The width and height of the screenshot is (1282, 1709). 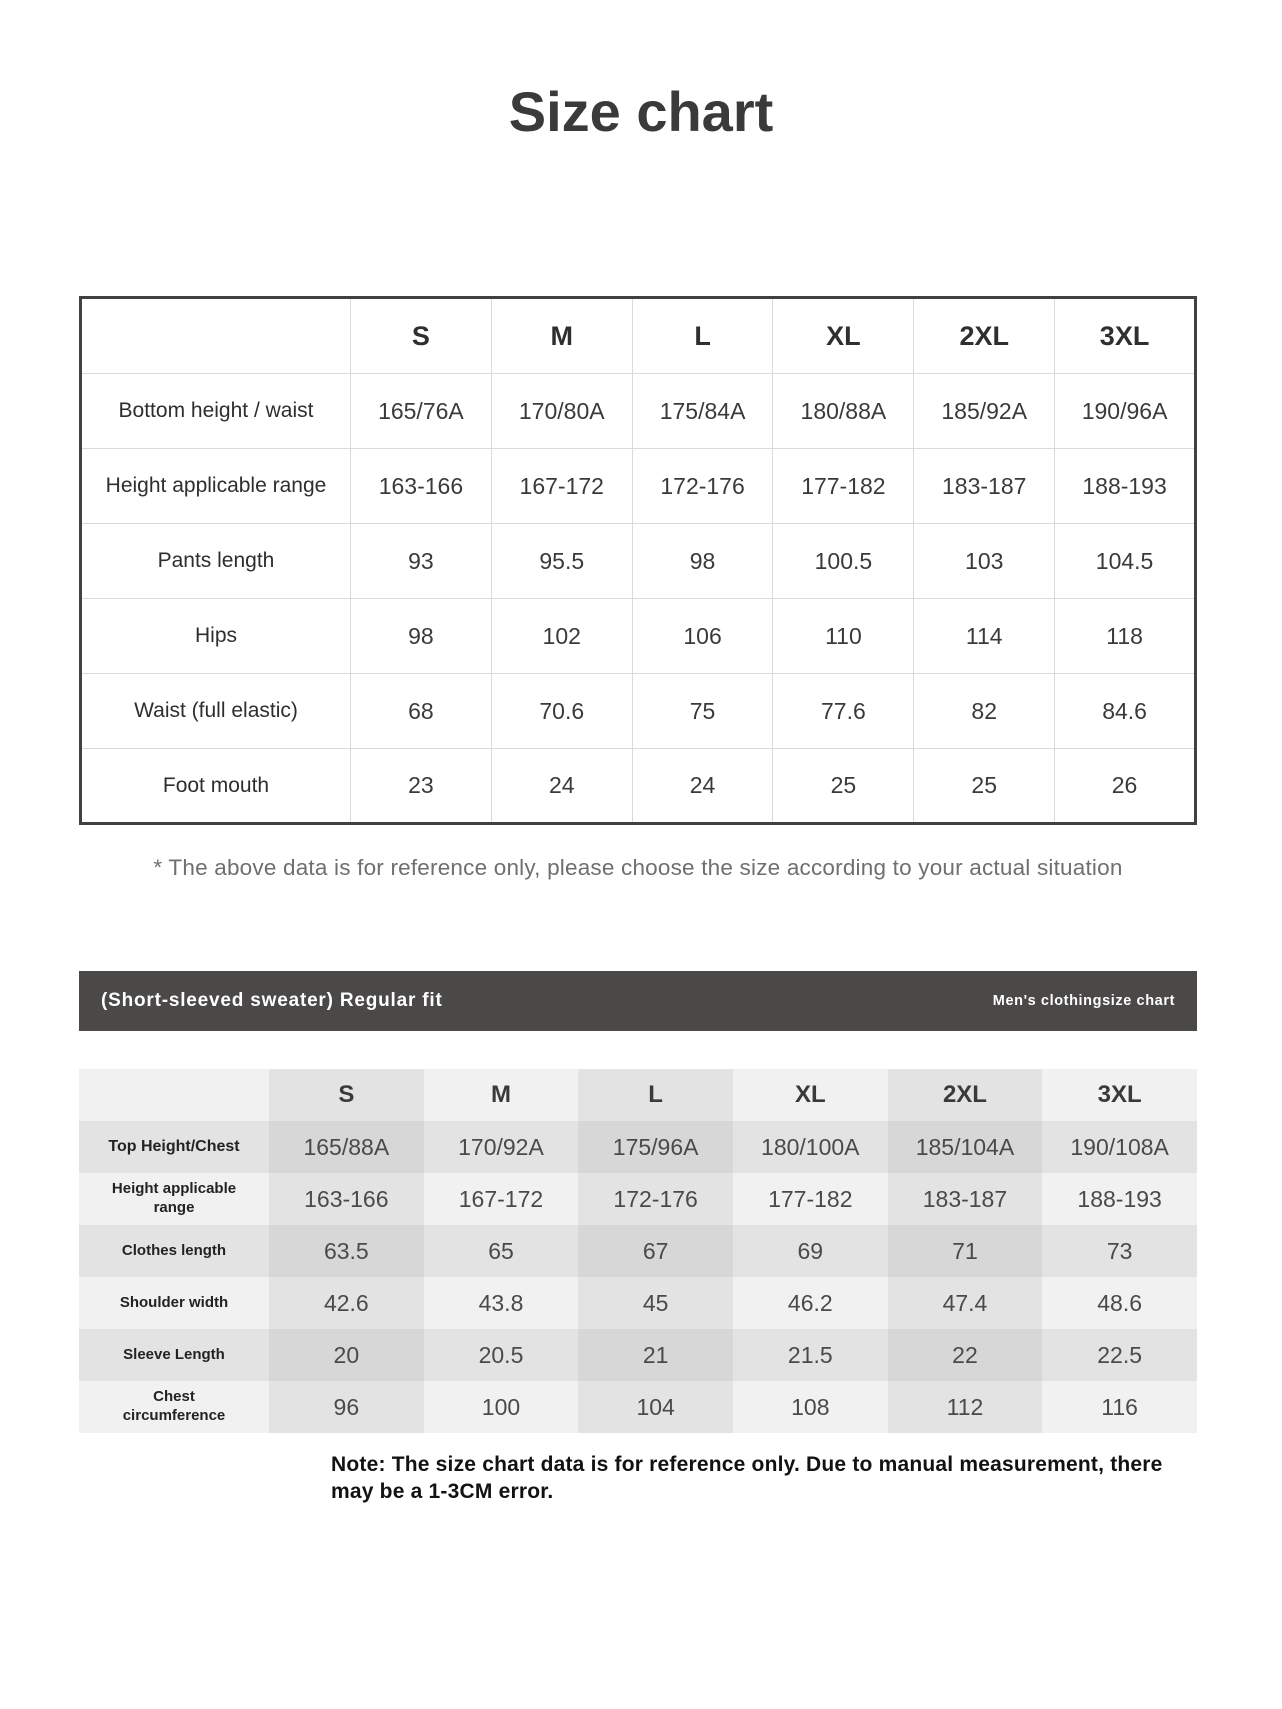 I want to click on size-value: 46.2, so click(x=810, y=1303).